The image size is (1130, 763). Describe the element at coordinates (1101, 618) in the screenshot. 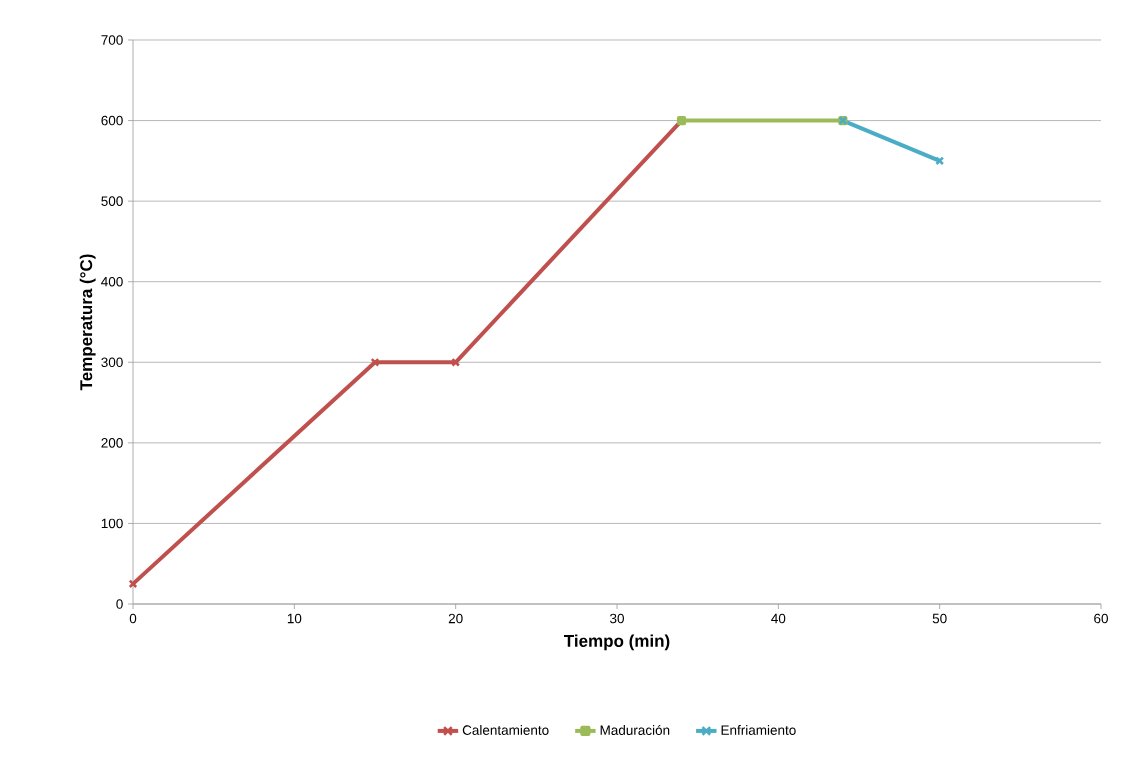

I see `x-tick-label: 60` at that location.